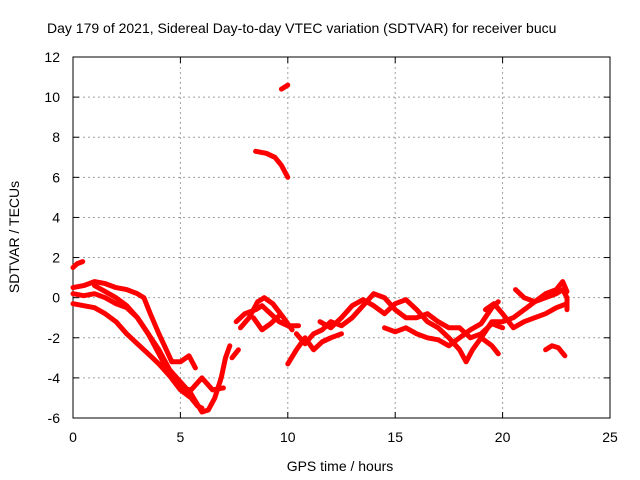  Describe the element at coordinates (56, 177) in the screenshot. I see `y-tick-label: 6` at that location.